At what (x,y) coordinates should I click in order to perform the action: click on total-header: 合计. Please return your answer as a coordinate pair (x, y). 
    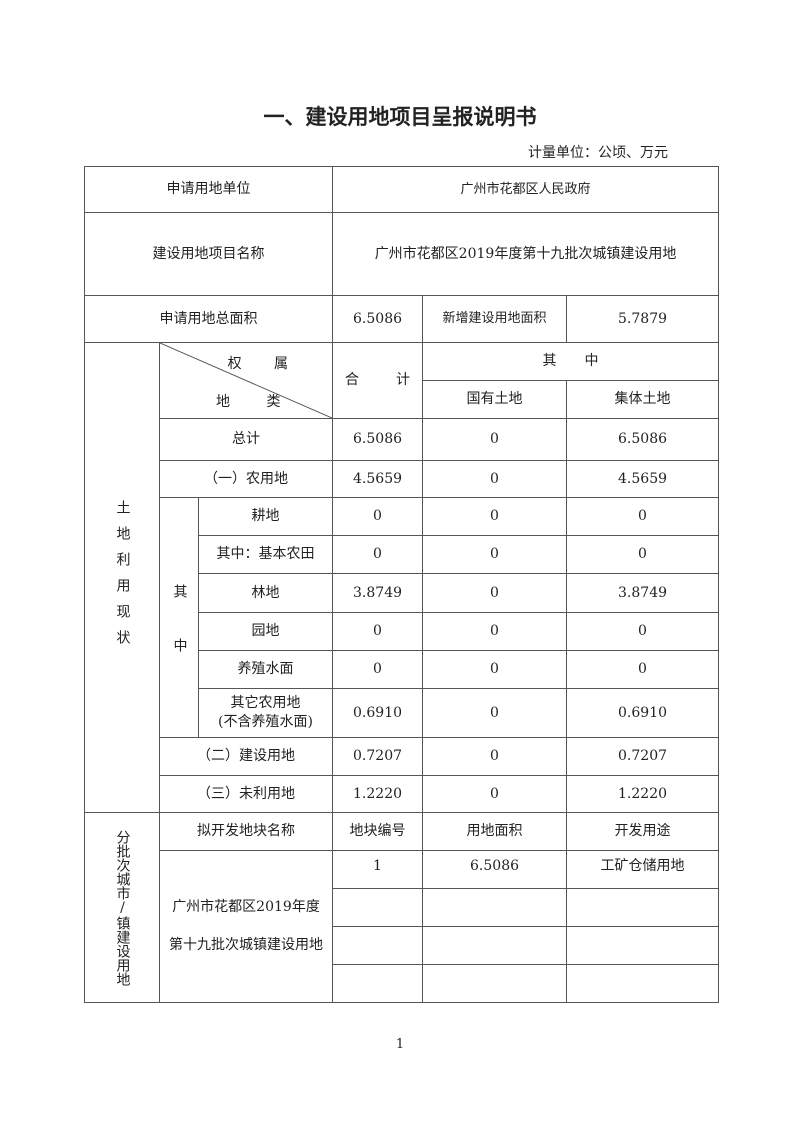
    Looking at the image, I should click on (378, 380).